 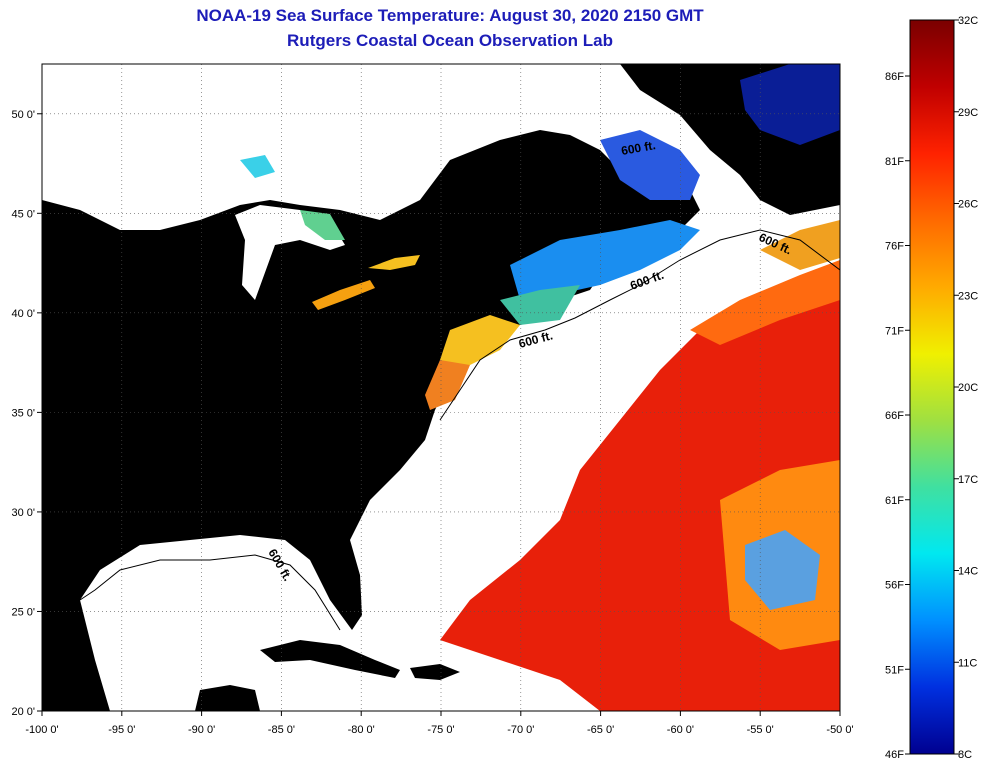 I want to click on y-tick-label: 40 0', so click(x=23, y=314).